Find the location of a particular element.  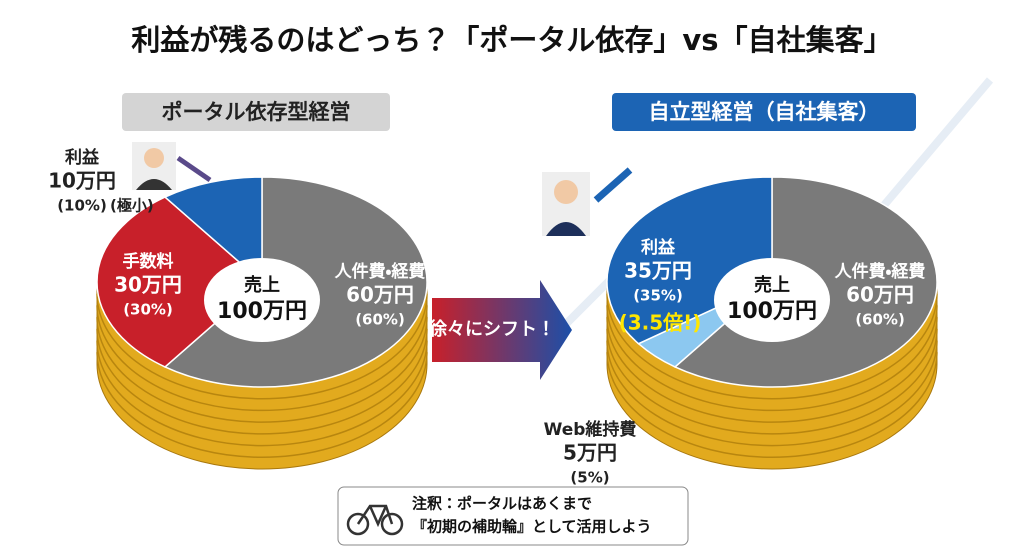

slice-label: (30%) is located at coordinates (148, 310).